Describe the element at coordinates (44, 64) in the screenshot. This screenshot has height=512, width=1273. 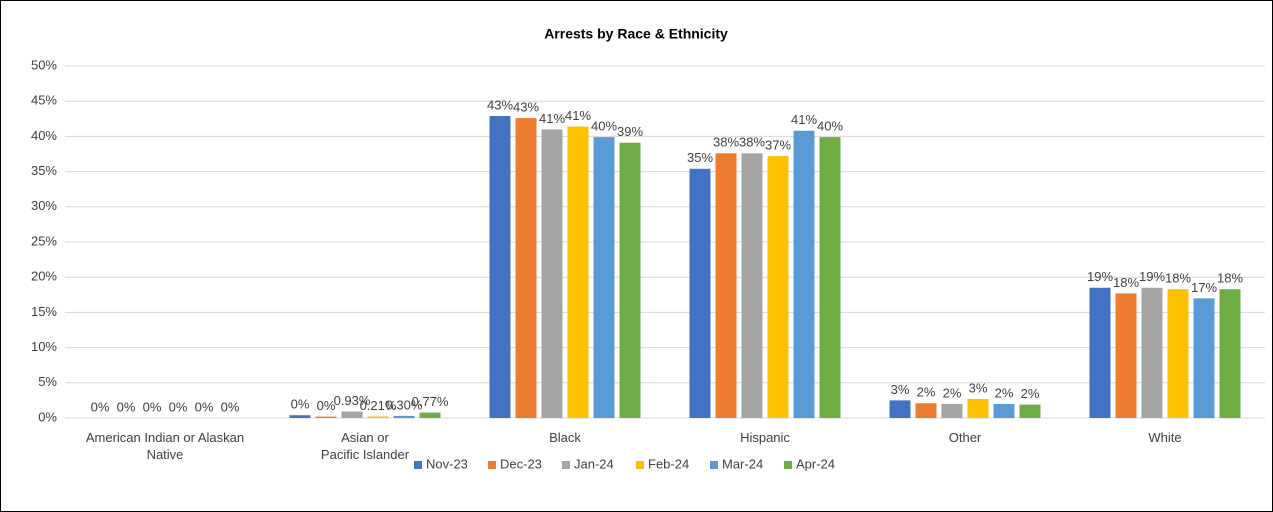
I see `y-tick-label: 50%` at that location.